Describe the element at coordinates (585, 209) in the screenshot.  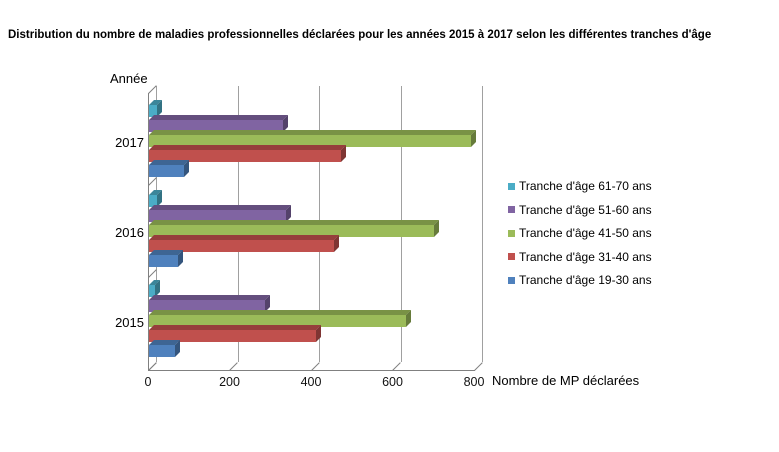
I see `legend-label: Tranche d'âge 51-60 ans` at that location.